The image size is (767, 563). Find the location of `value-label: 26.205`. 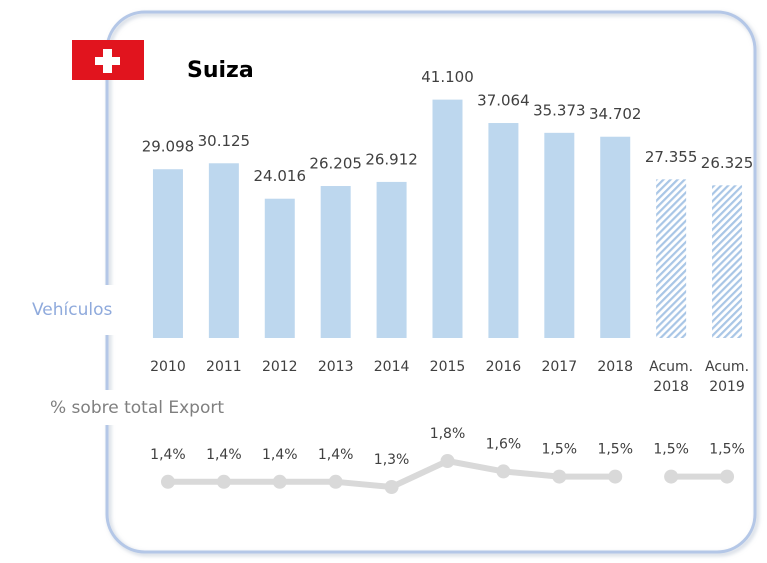

value-label: 26.205 is located at coordinates (335, 164).